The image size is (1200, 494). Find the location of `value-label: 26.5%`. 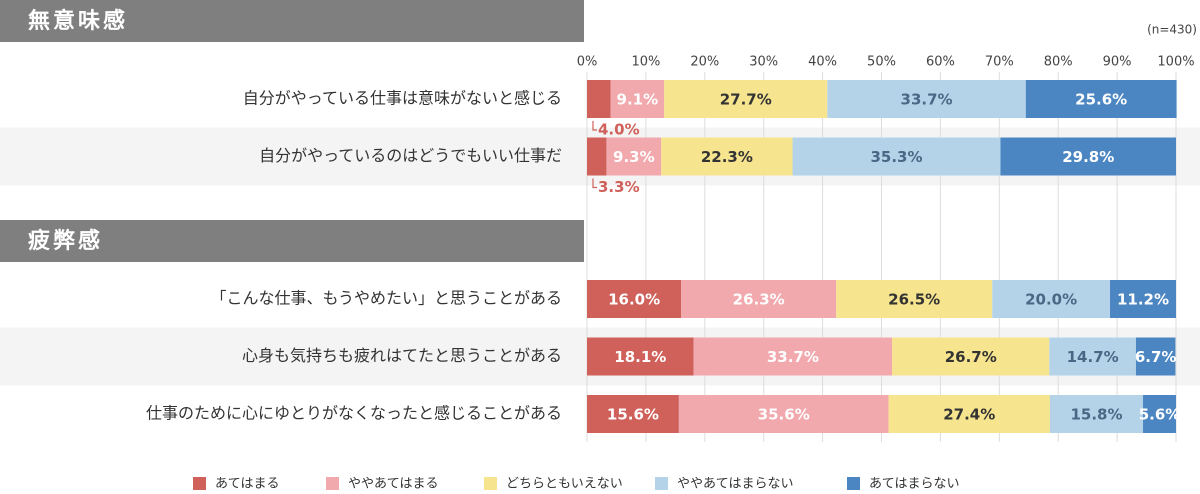

value-label: 26.5% is located at coordinates (914, 300).